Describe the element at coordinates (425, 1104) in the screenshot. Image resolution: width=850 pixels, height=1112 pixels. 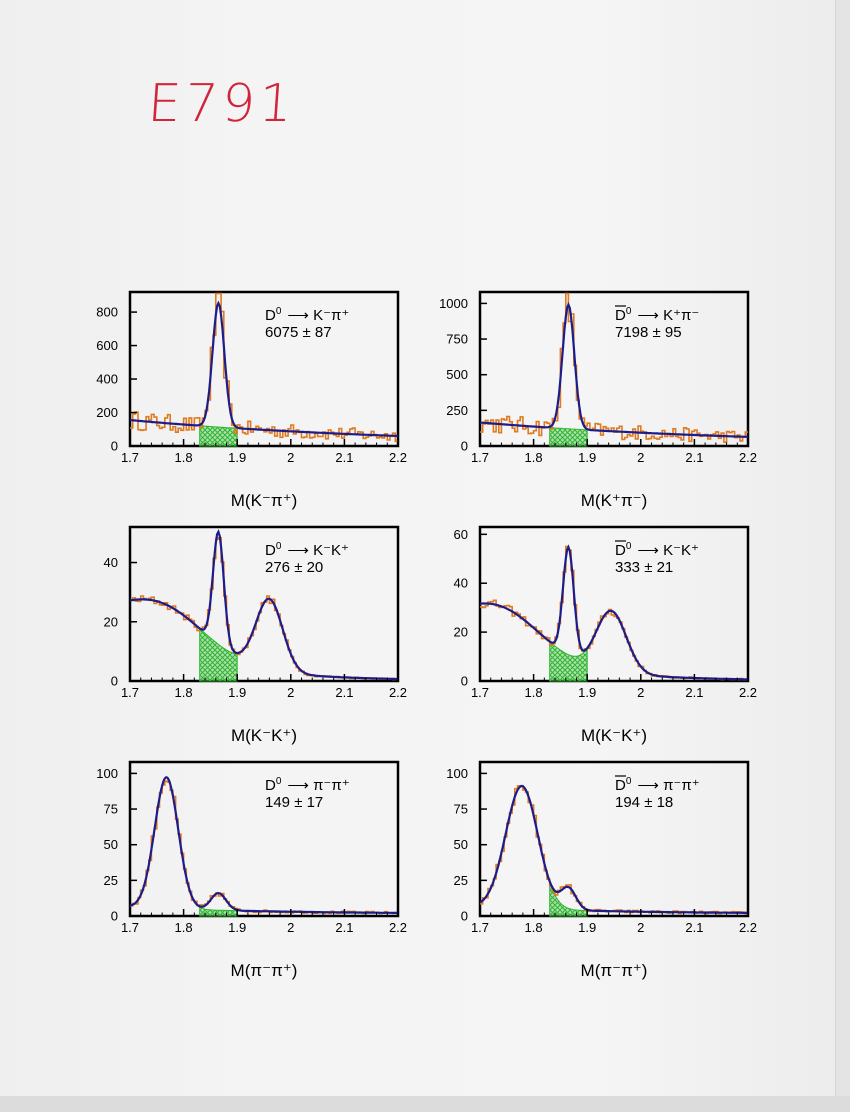
I see `page-edge-bottom` at that location.